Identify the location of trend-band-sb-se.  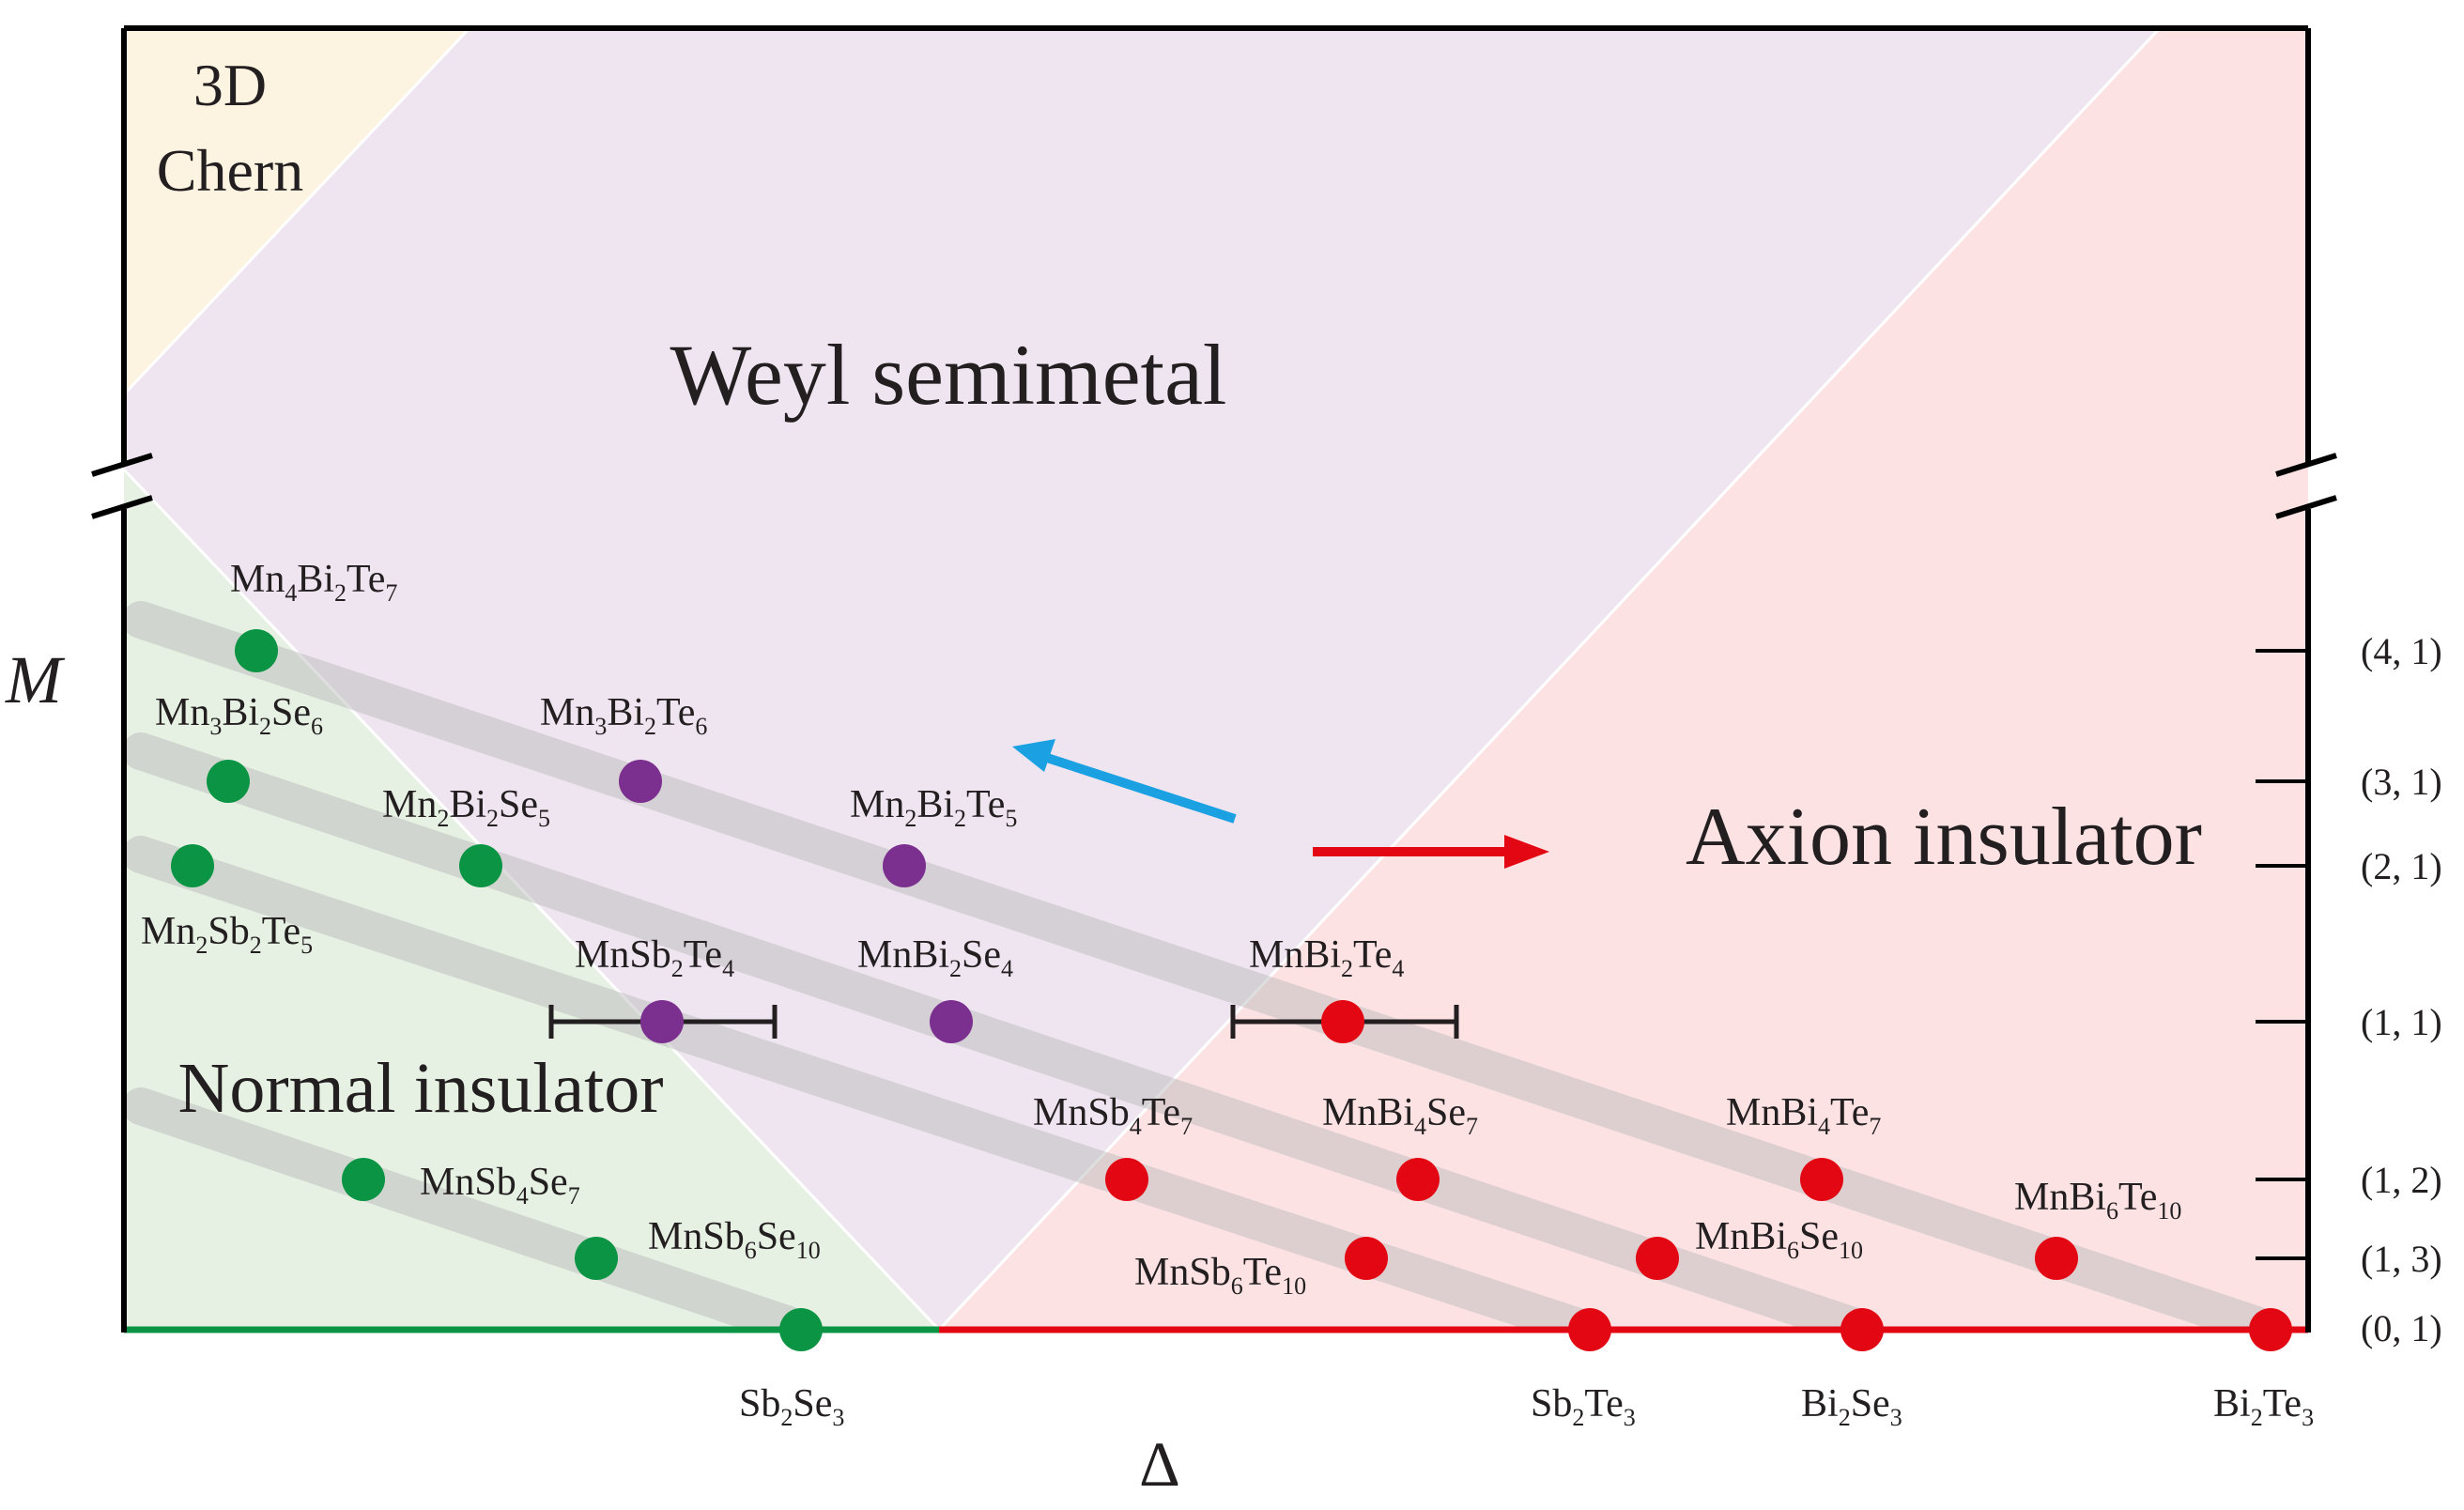
(473, 1208).